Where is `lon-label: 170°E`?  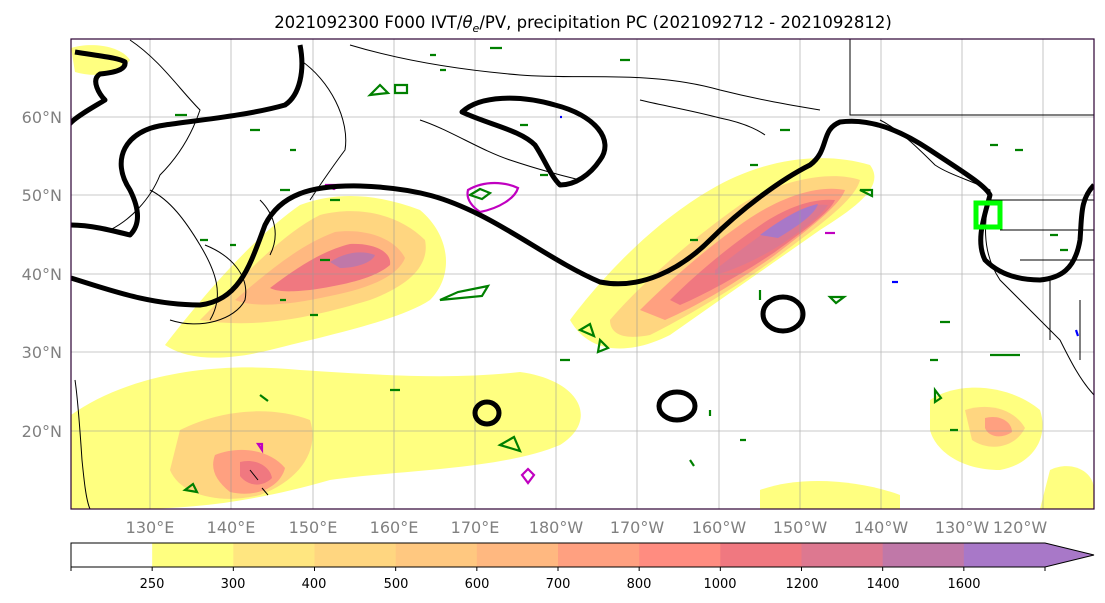
lon-label: 170°E is located at coordinates (475, 527).